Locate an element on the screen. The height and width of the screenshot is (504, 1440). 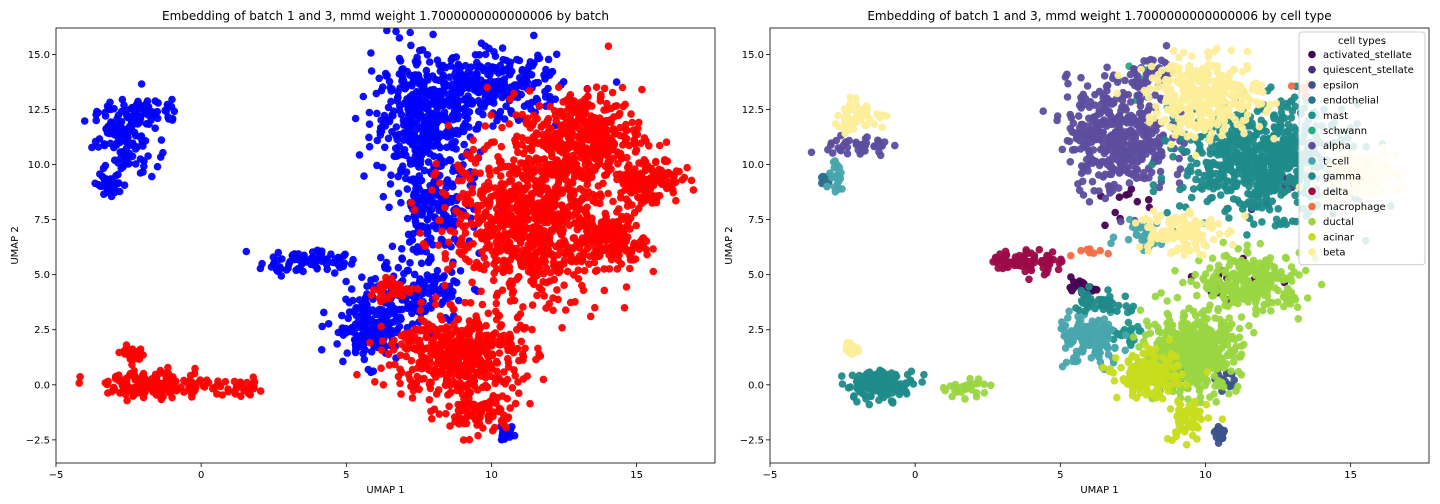
y-tick-label: −2.5 is located at coordinates (38, 440).